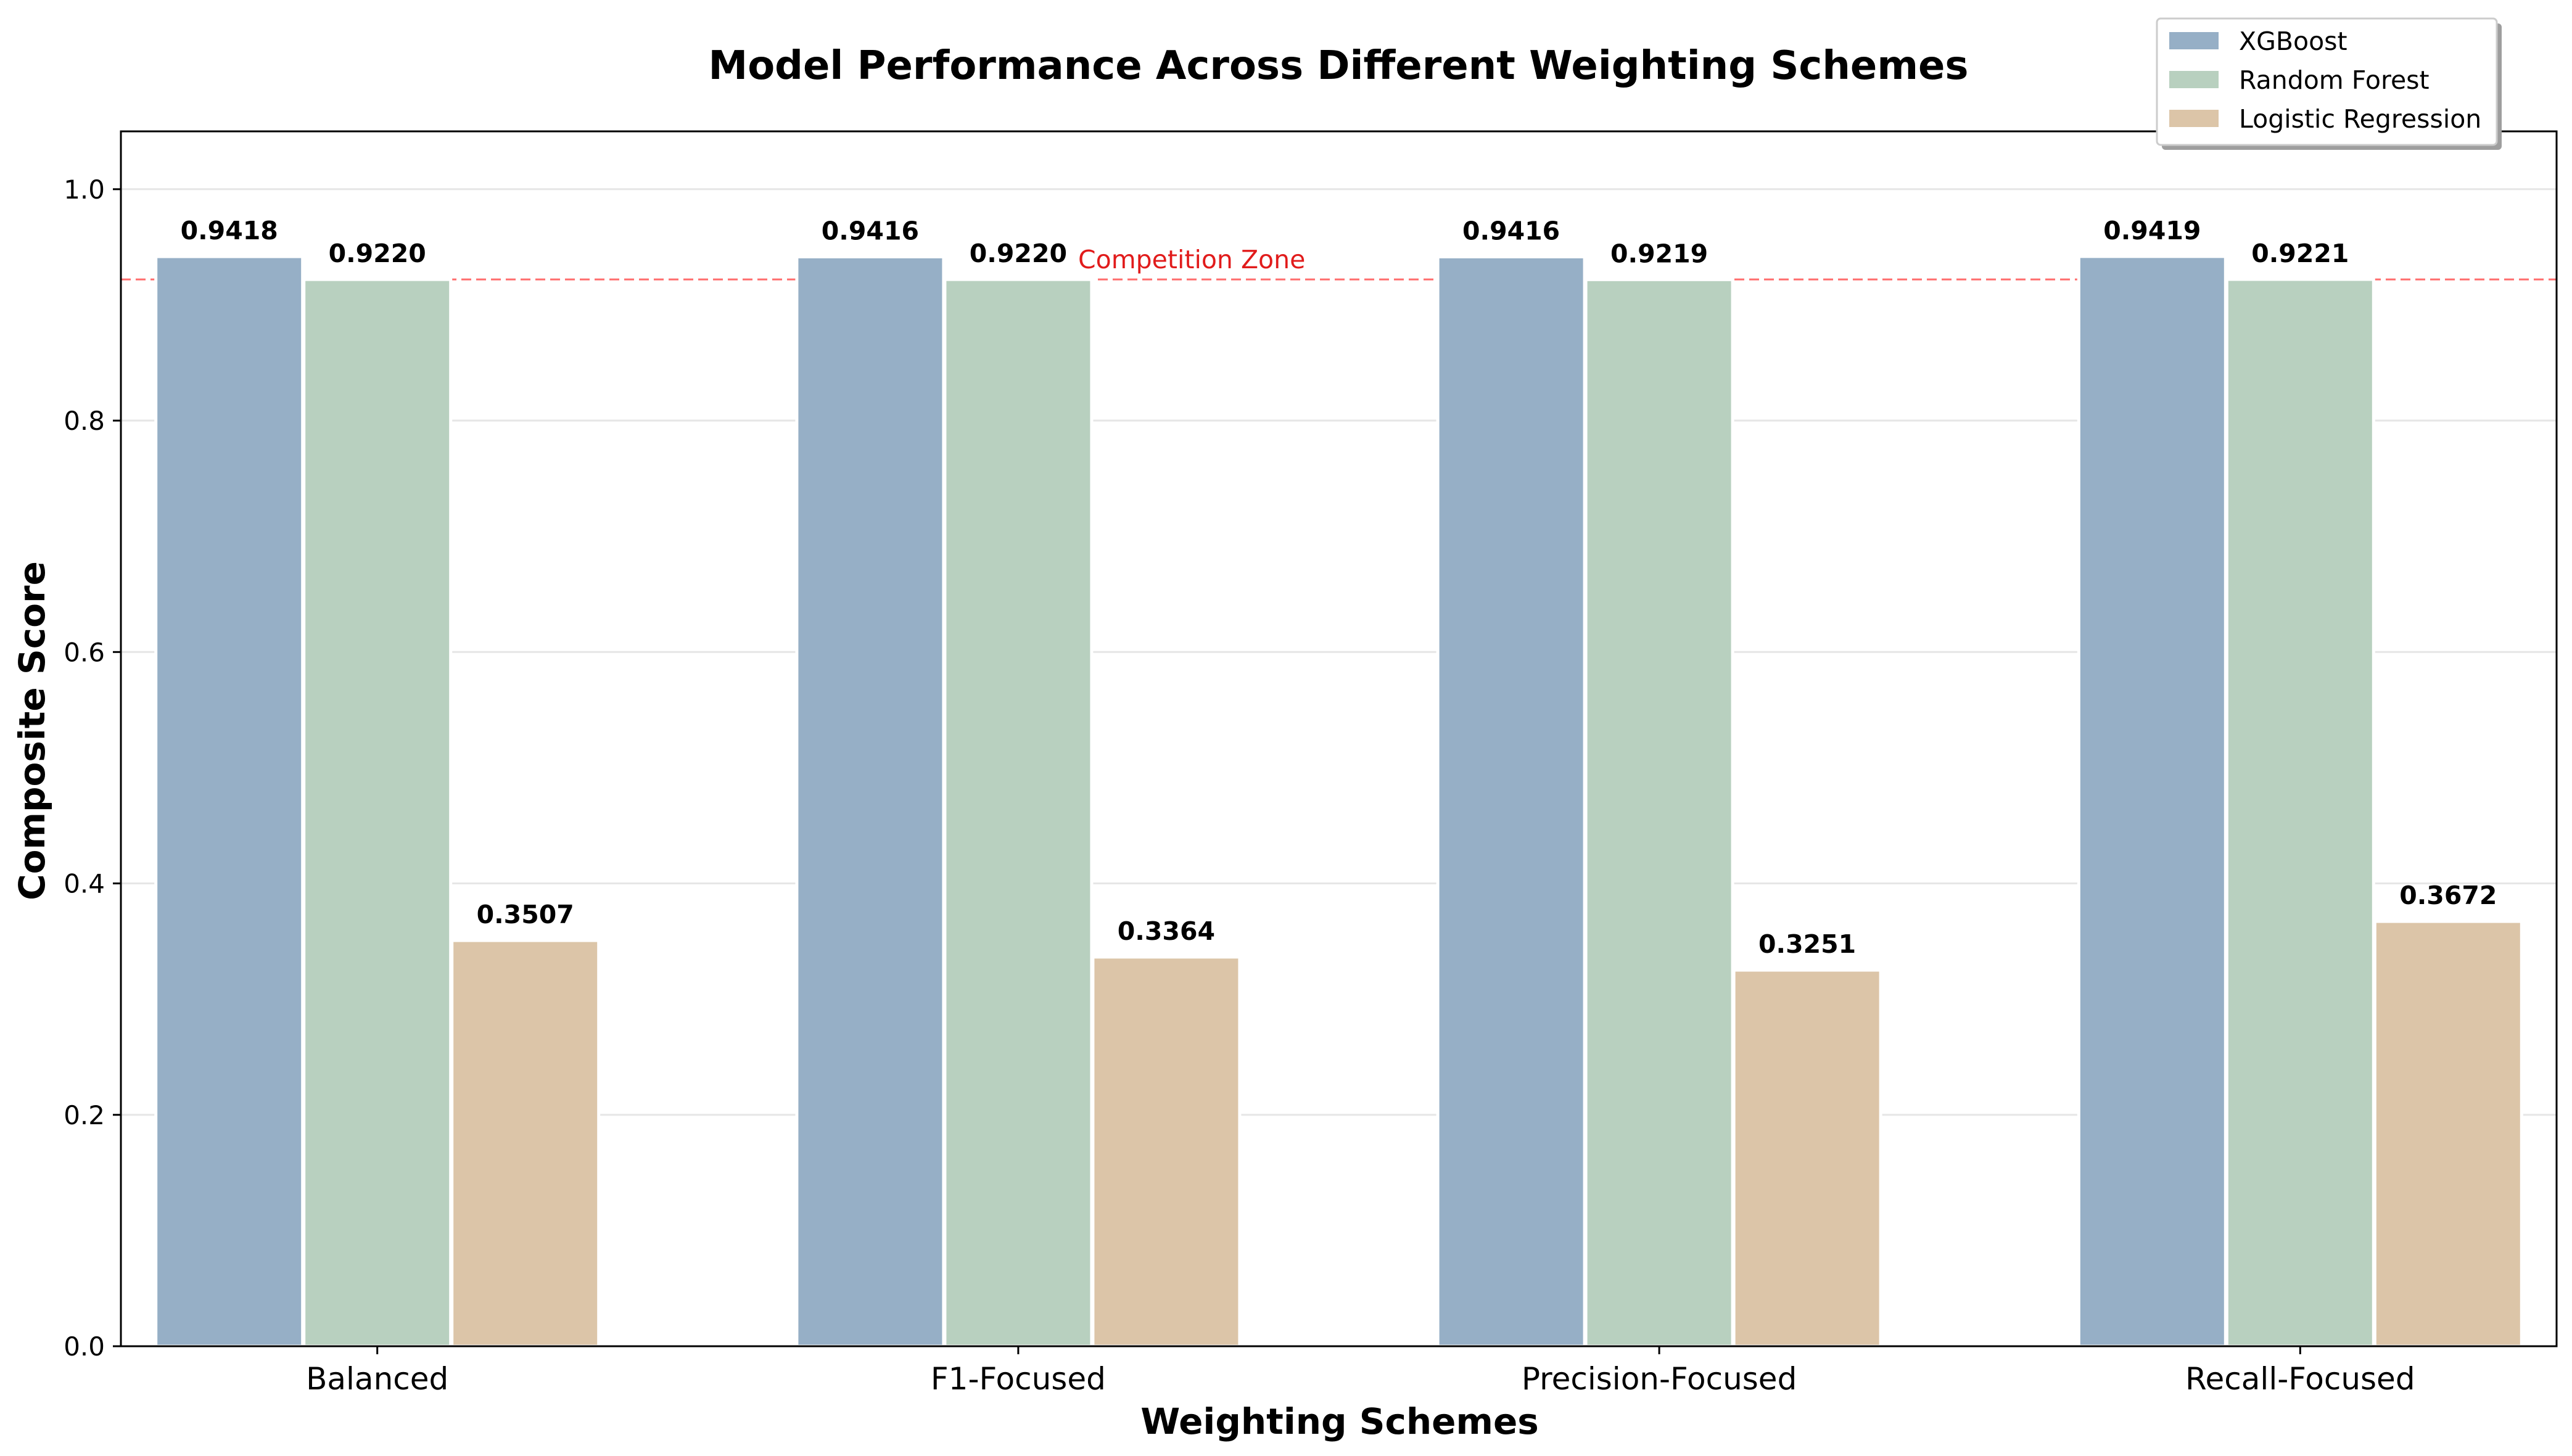  Describe the element at coordinates (92, 768) in the screenshot. I see `y-axis: 0.0 0.2 0.4 0.6 0.8 1.0` at that location.